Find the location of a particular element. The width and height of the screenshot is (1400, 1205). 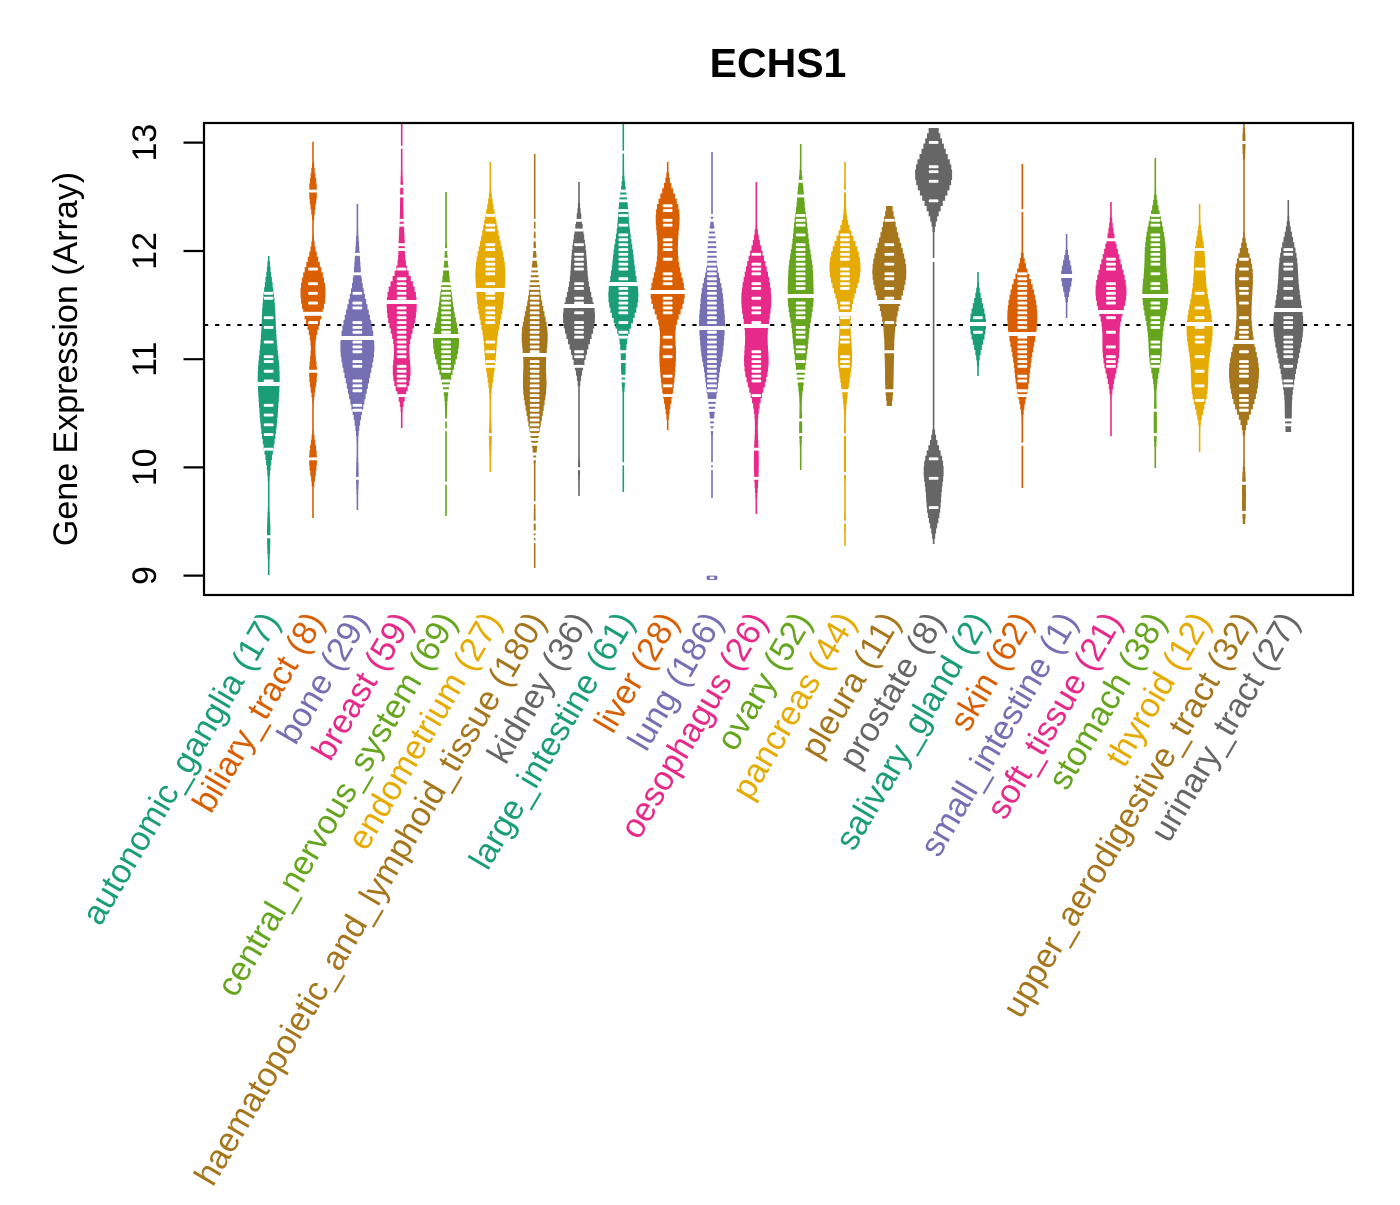

svg-text: 10 is located at coordinates (145, 467).